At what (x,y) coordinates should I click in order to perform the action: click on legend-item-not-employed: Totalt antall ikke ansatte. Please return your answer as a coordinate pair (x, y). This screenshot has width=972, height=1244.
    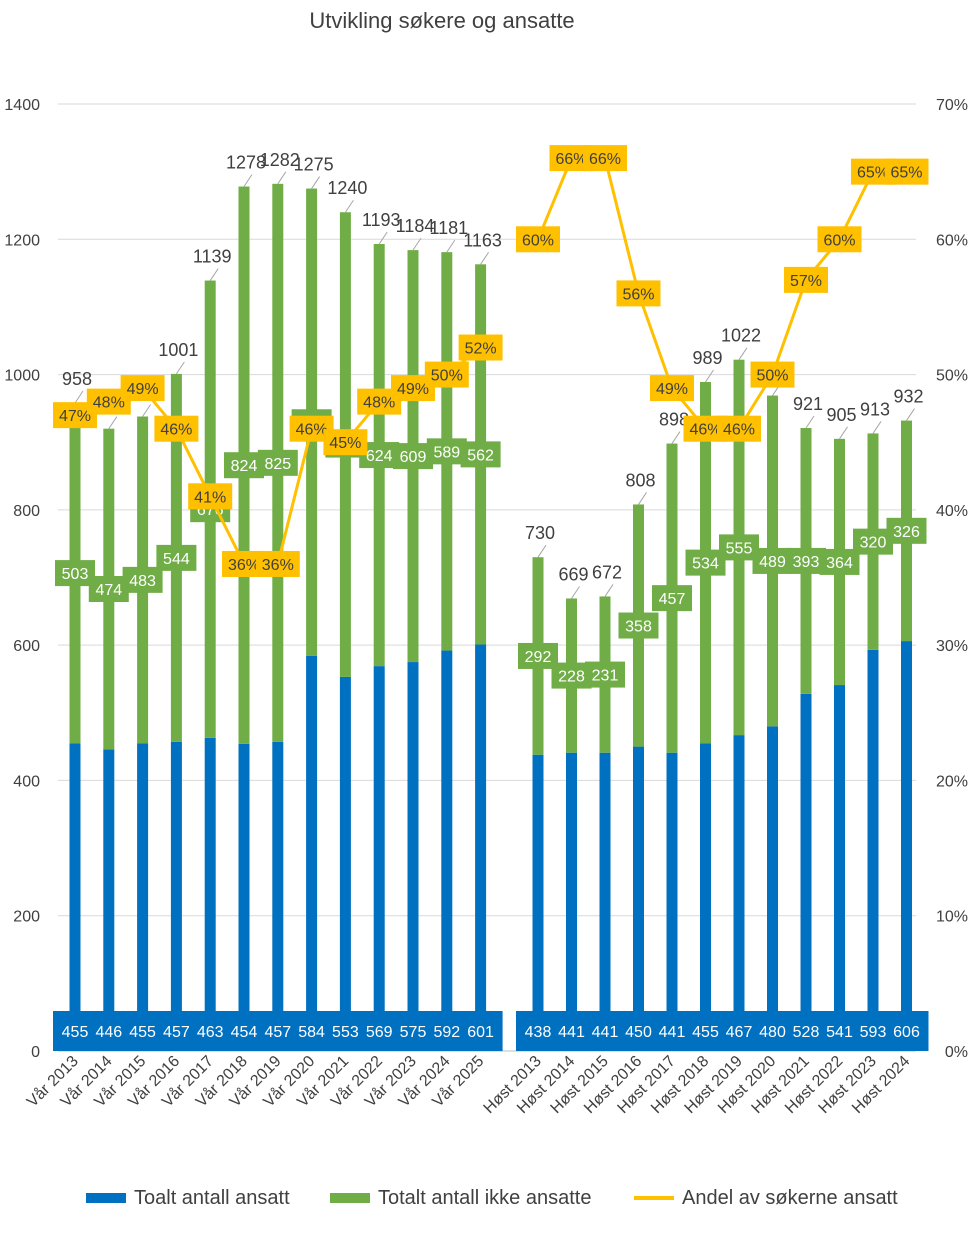
    Looking at the image, I should click on (460, 1198).